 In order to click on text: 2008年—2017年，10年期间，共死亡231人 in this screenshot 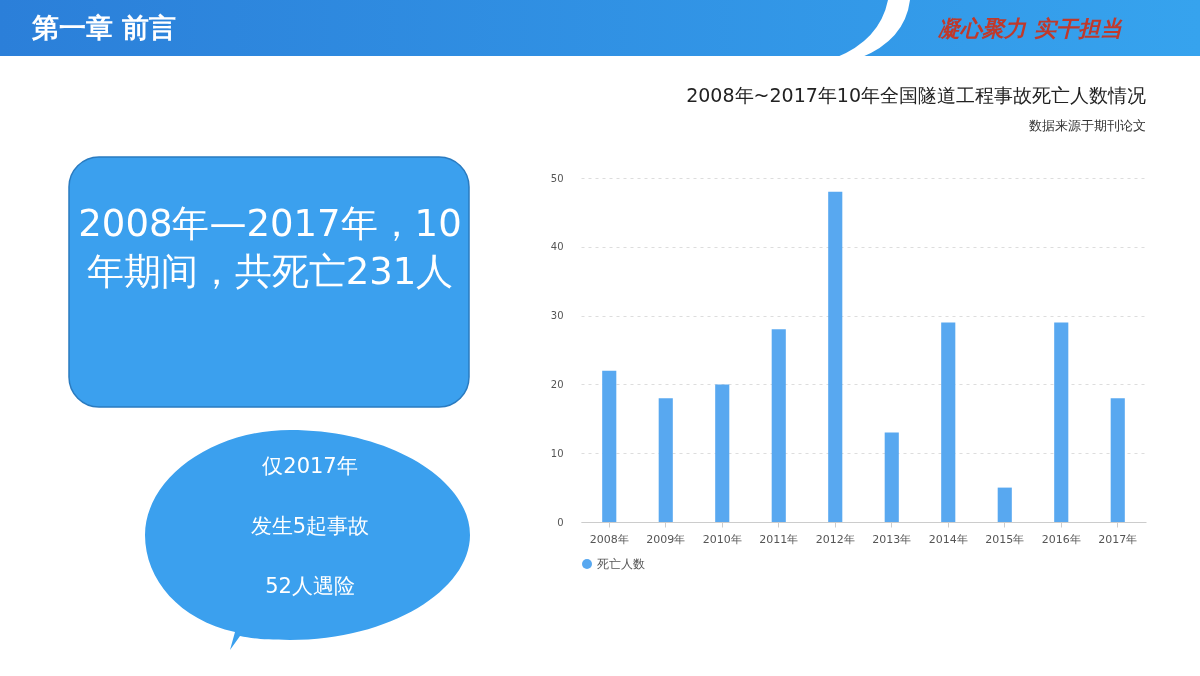, I will do `click(270, 248)`.